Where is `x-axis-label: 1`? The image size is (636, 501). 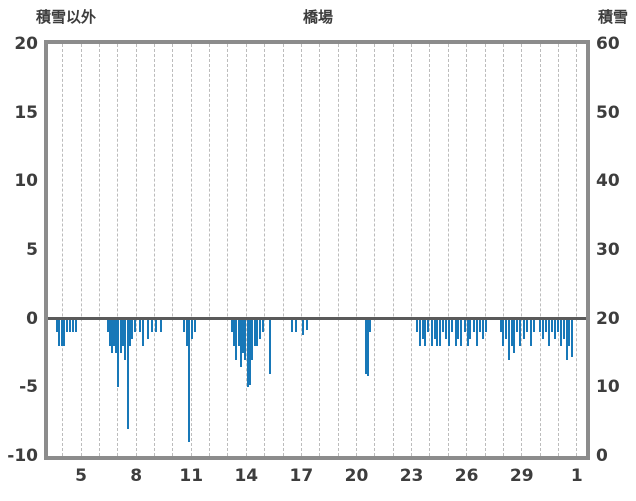
x-axis-label: 1 is located at coordinates (576, 476).